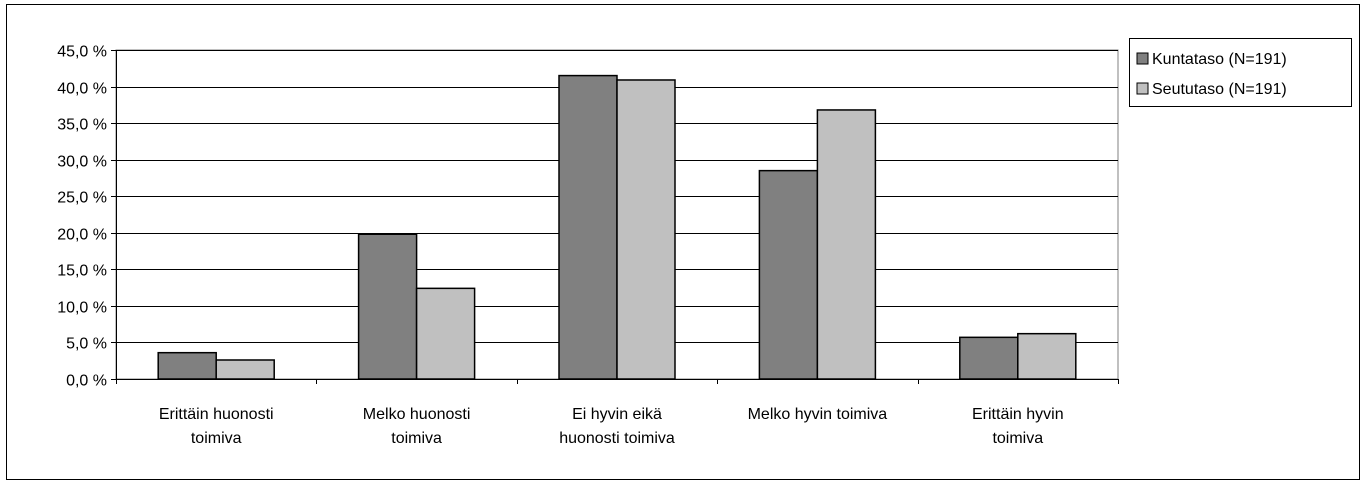 This screenshot has height=488, width=1368. Describe the element at coordinates (417, 414) in the screenshot. I see `x-category-label: Melko huonosti` at that location.